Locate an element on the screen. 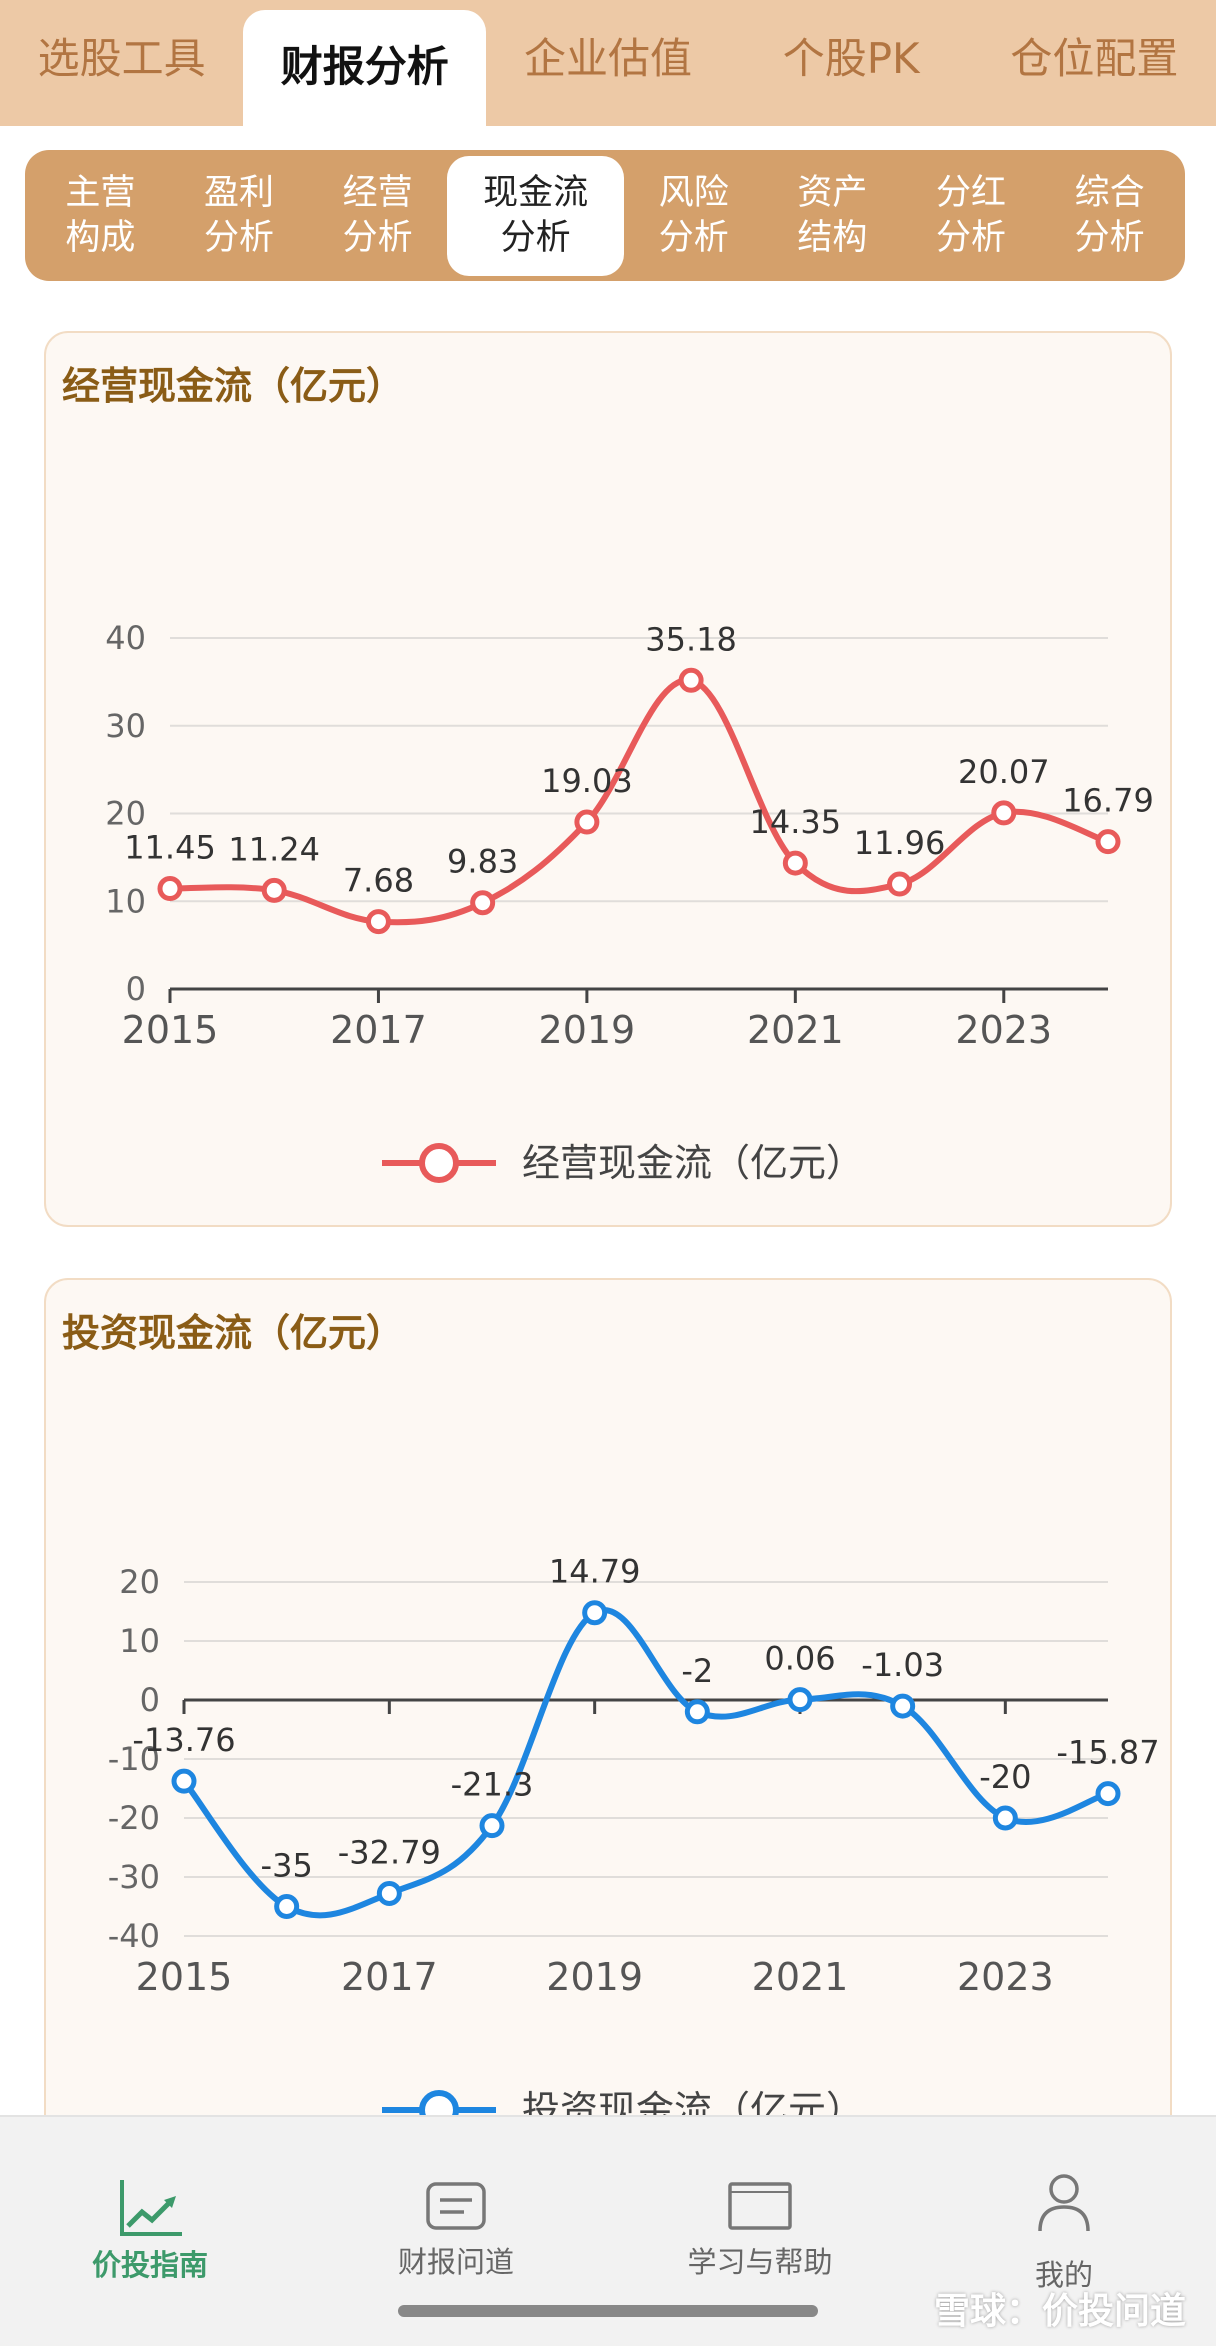  data-label: -2 is located at coordinates (697, 1671).